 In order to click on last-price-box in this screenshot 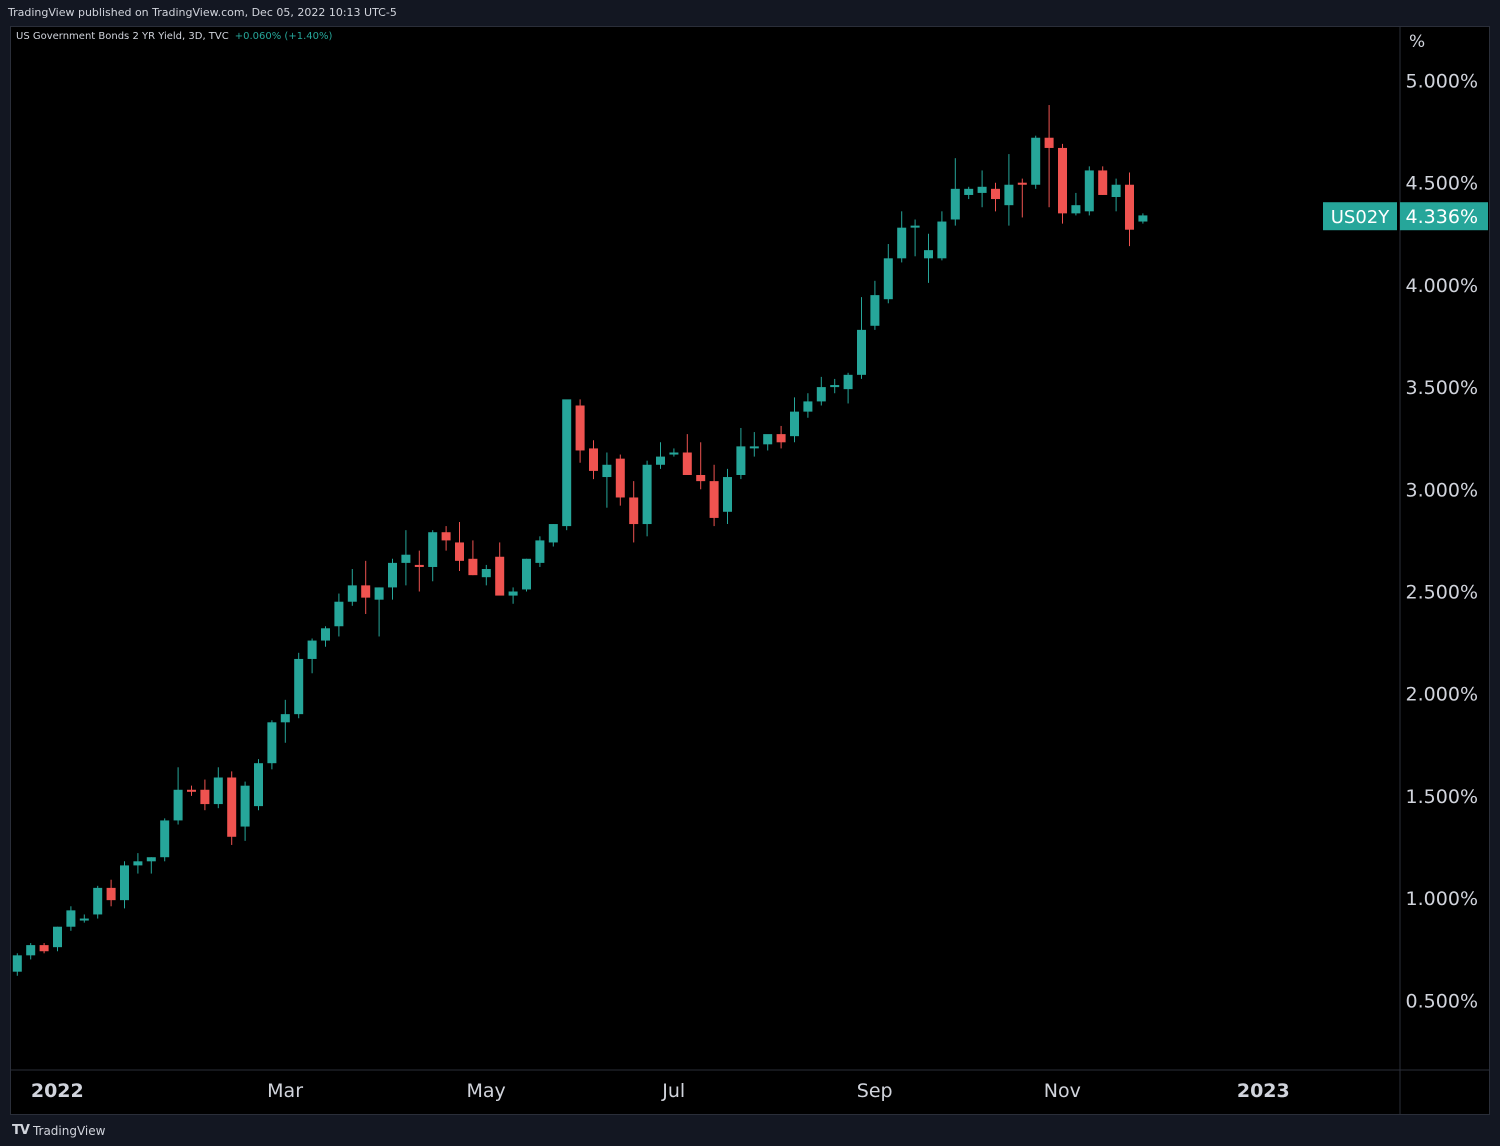, I will do `click(1444, 216)`.